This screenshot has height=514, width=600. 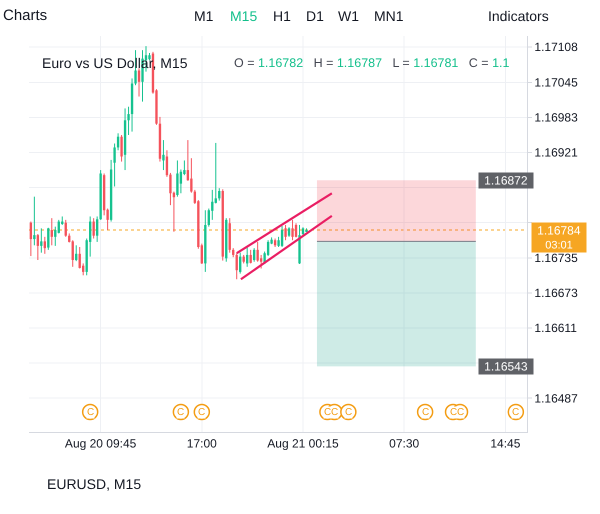 What do you see at coordinates (556, 117) in the screenshot?
I see `y-tick-label: 1.16983` at bounding box center [556, 117].